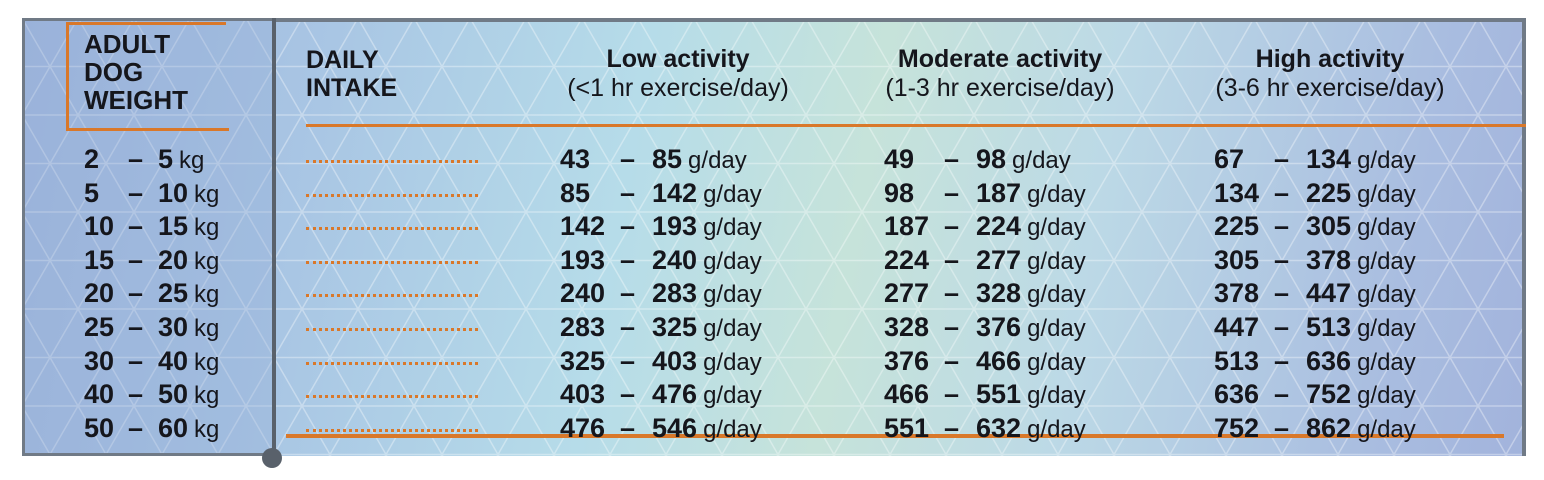 This screenshot has width=1544, height=480. I want to click on intake-min: 85, so click(575, 192).